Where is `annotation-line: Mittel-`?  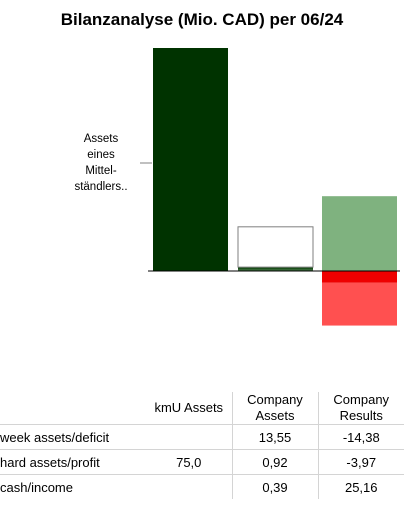
annotation-line: Mittel- is located at coordinates (101, 171).